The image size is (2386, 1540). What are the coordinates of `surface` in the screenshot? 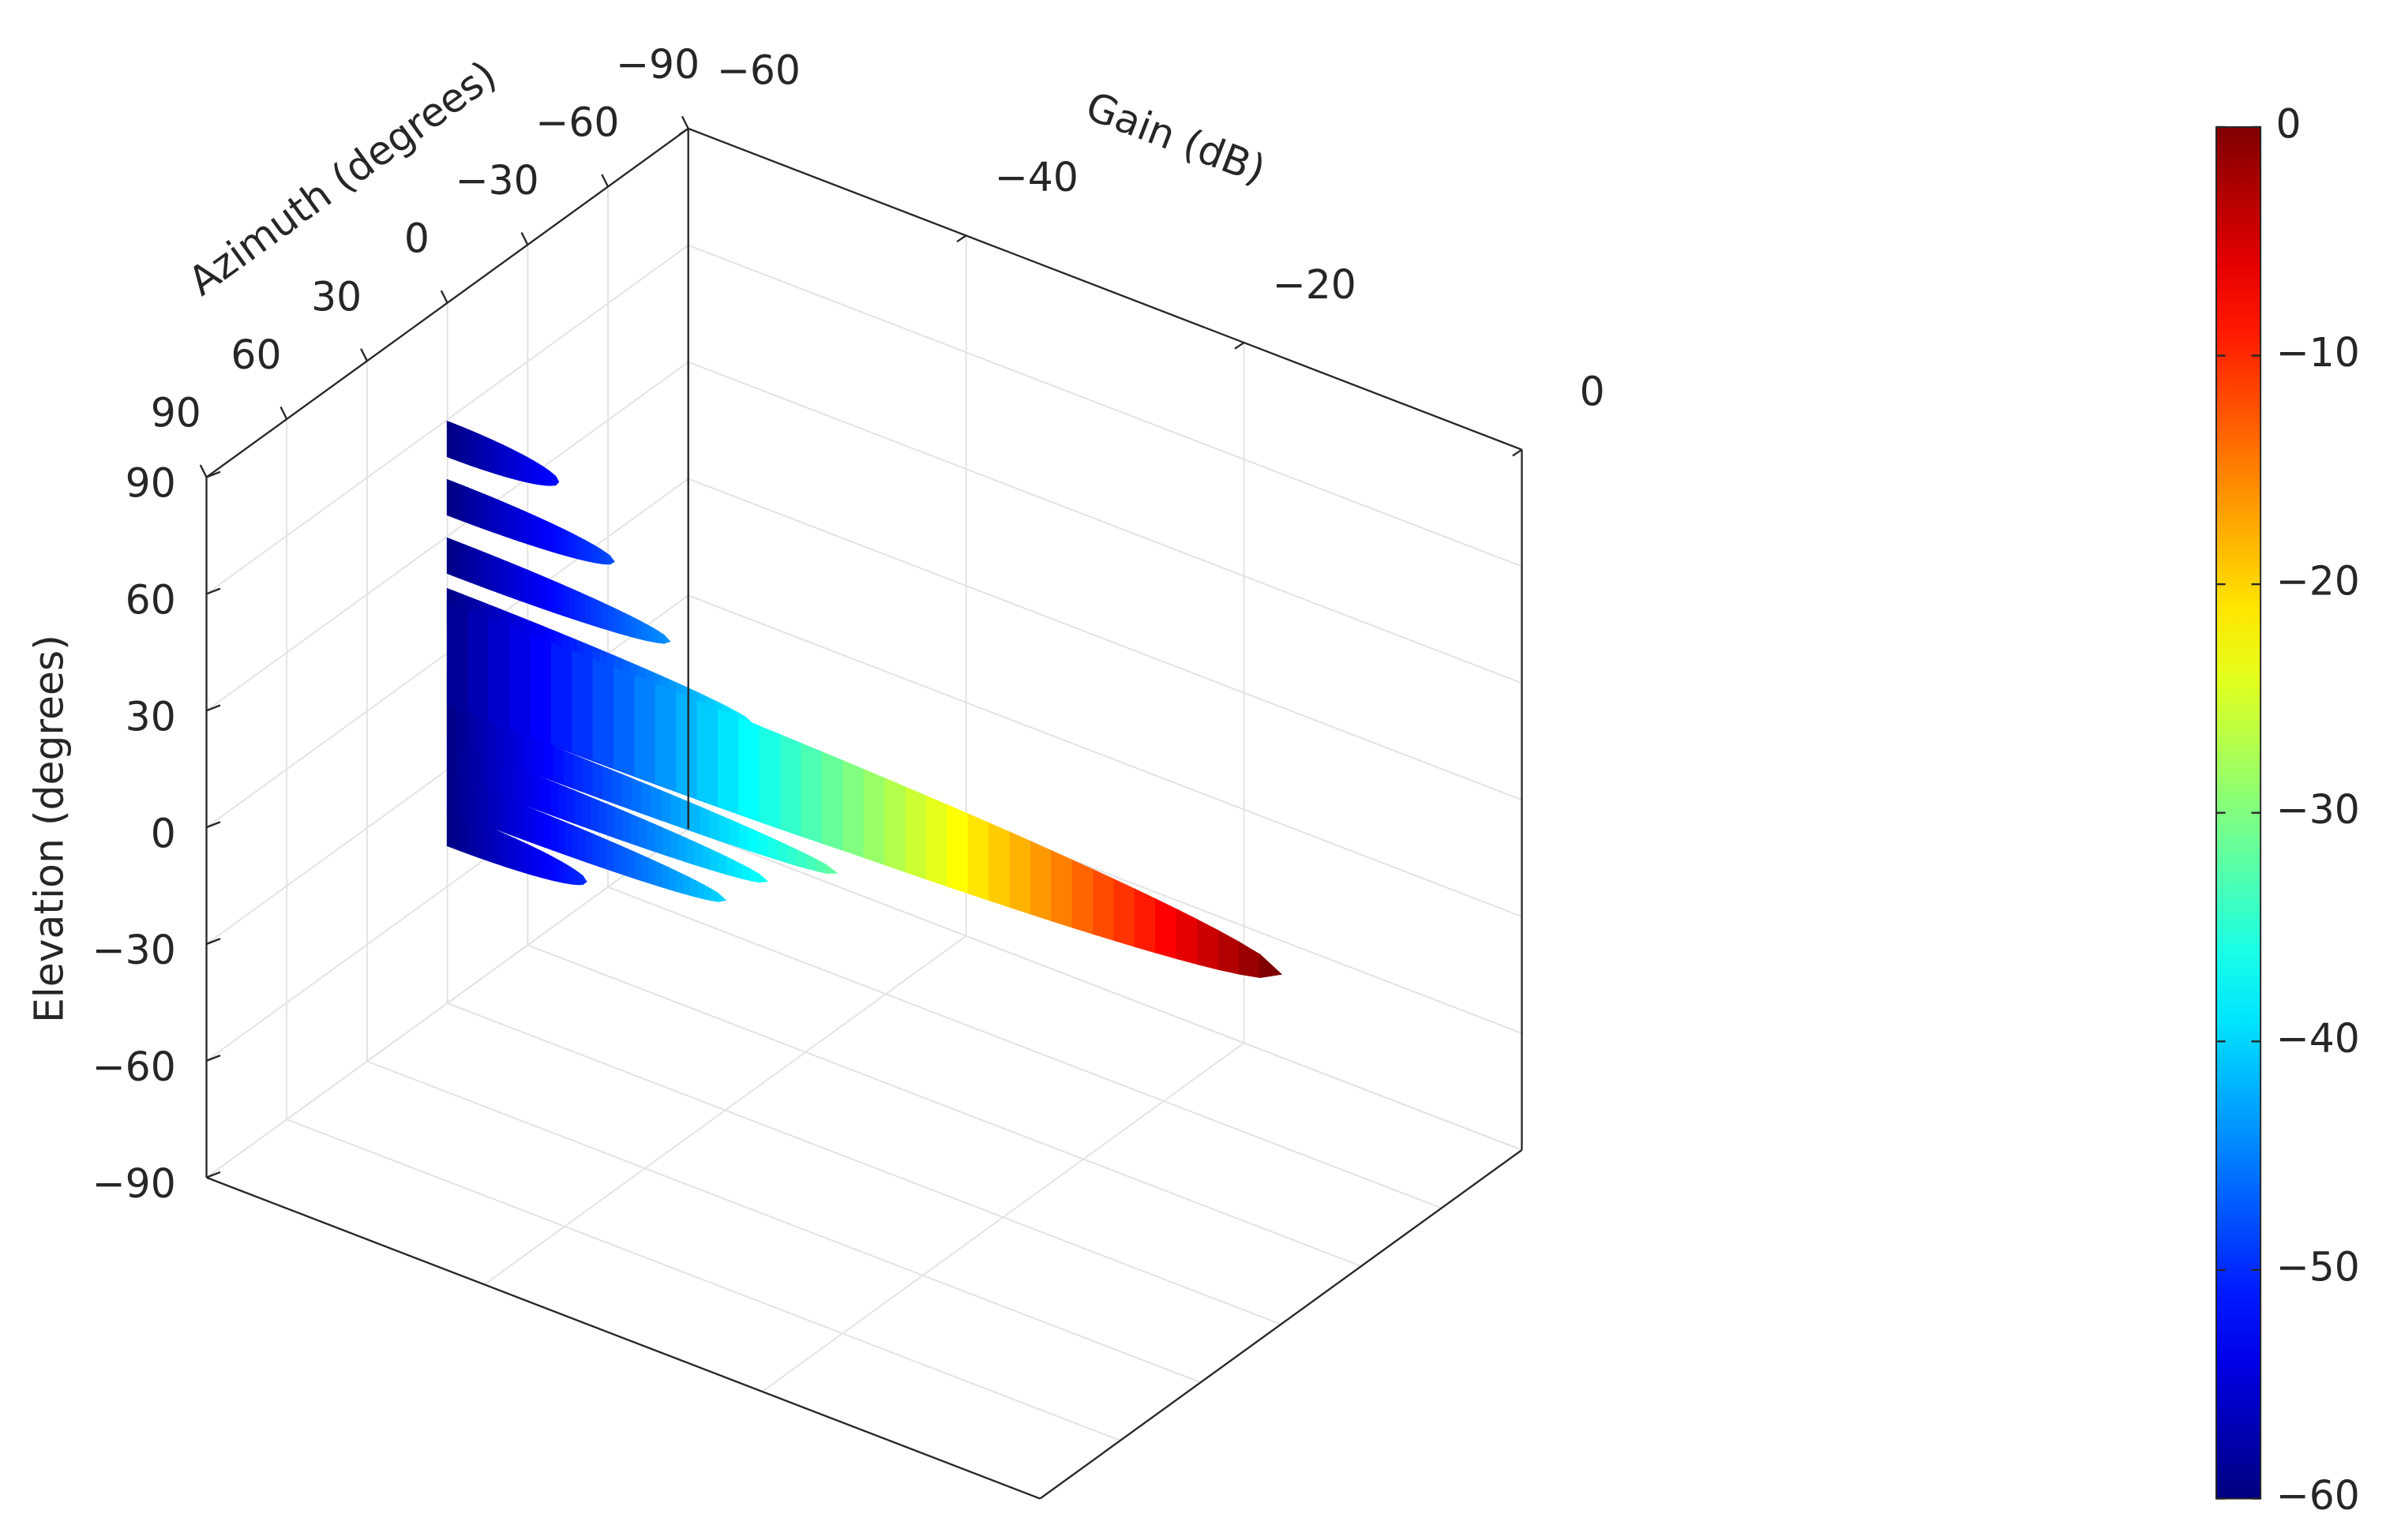 It's located at (864, 700).